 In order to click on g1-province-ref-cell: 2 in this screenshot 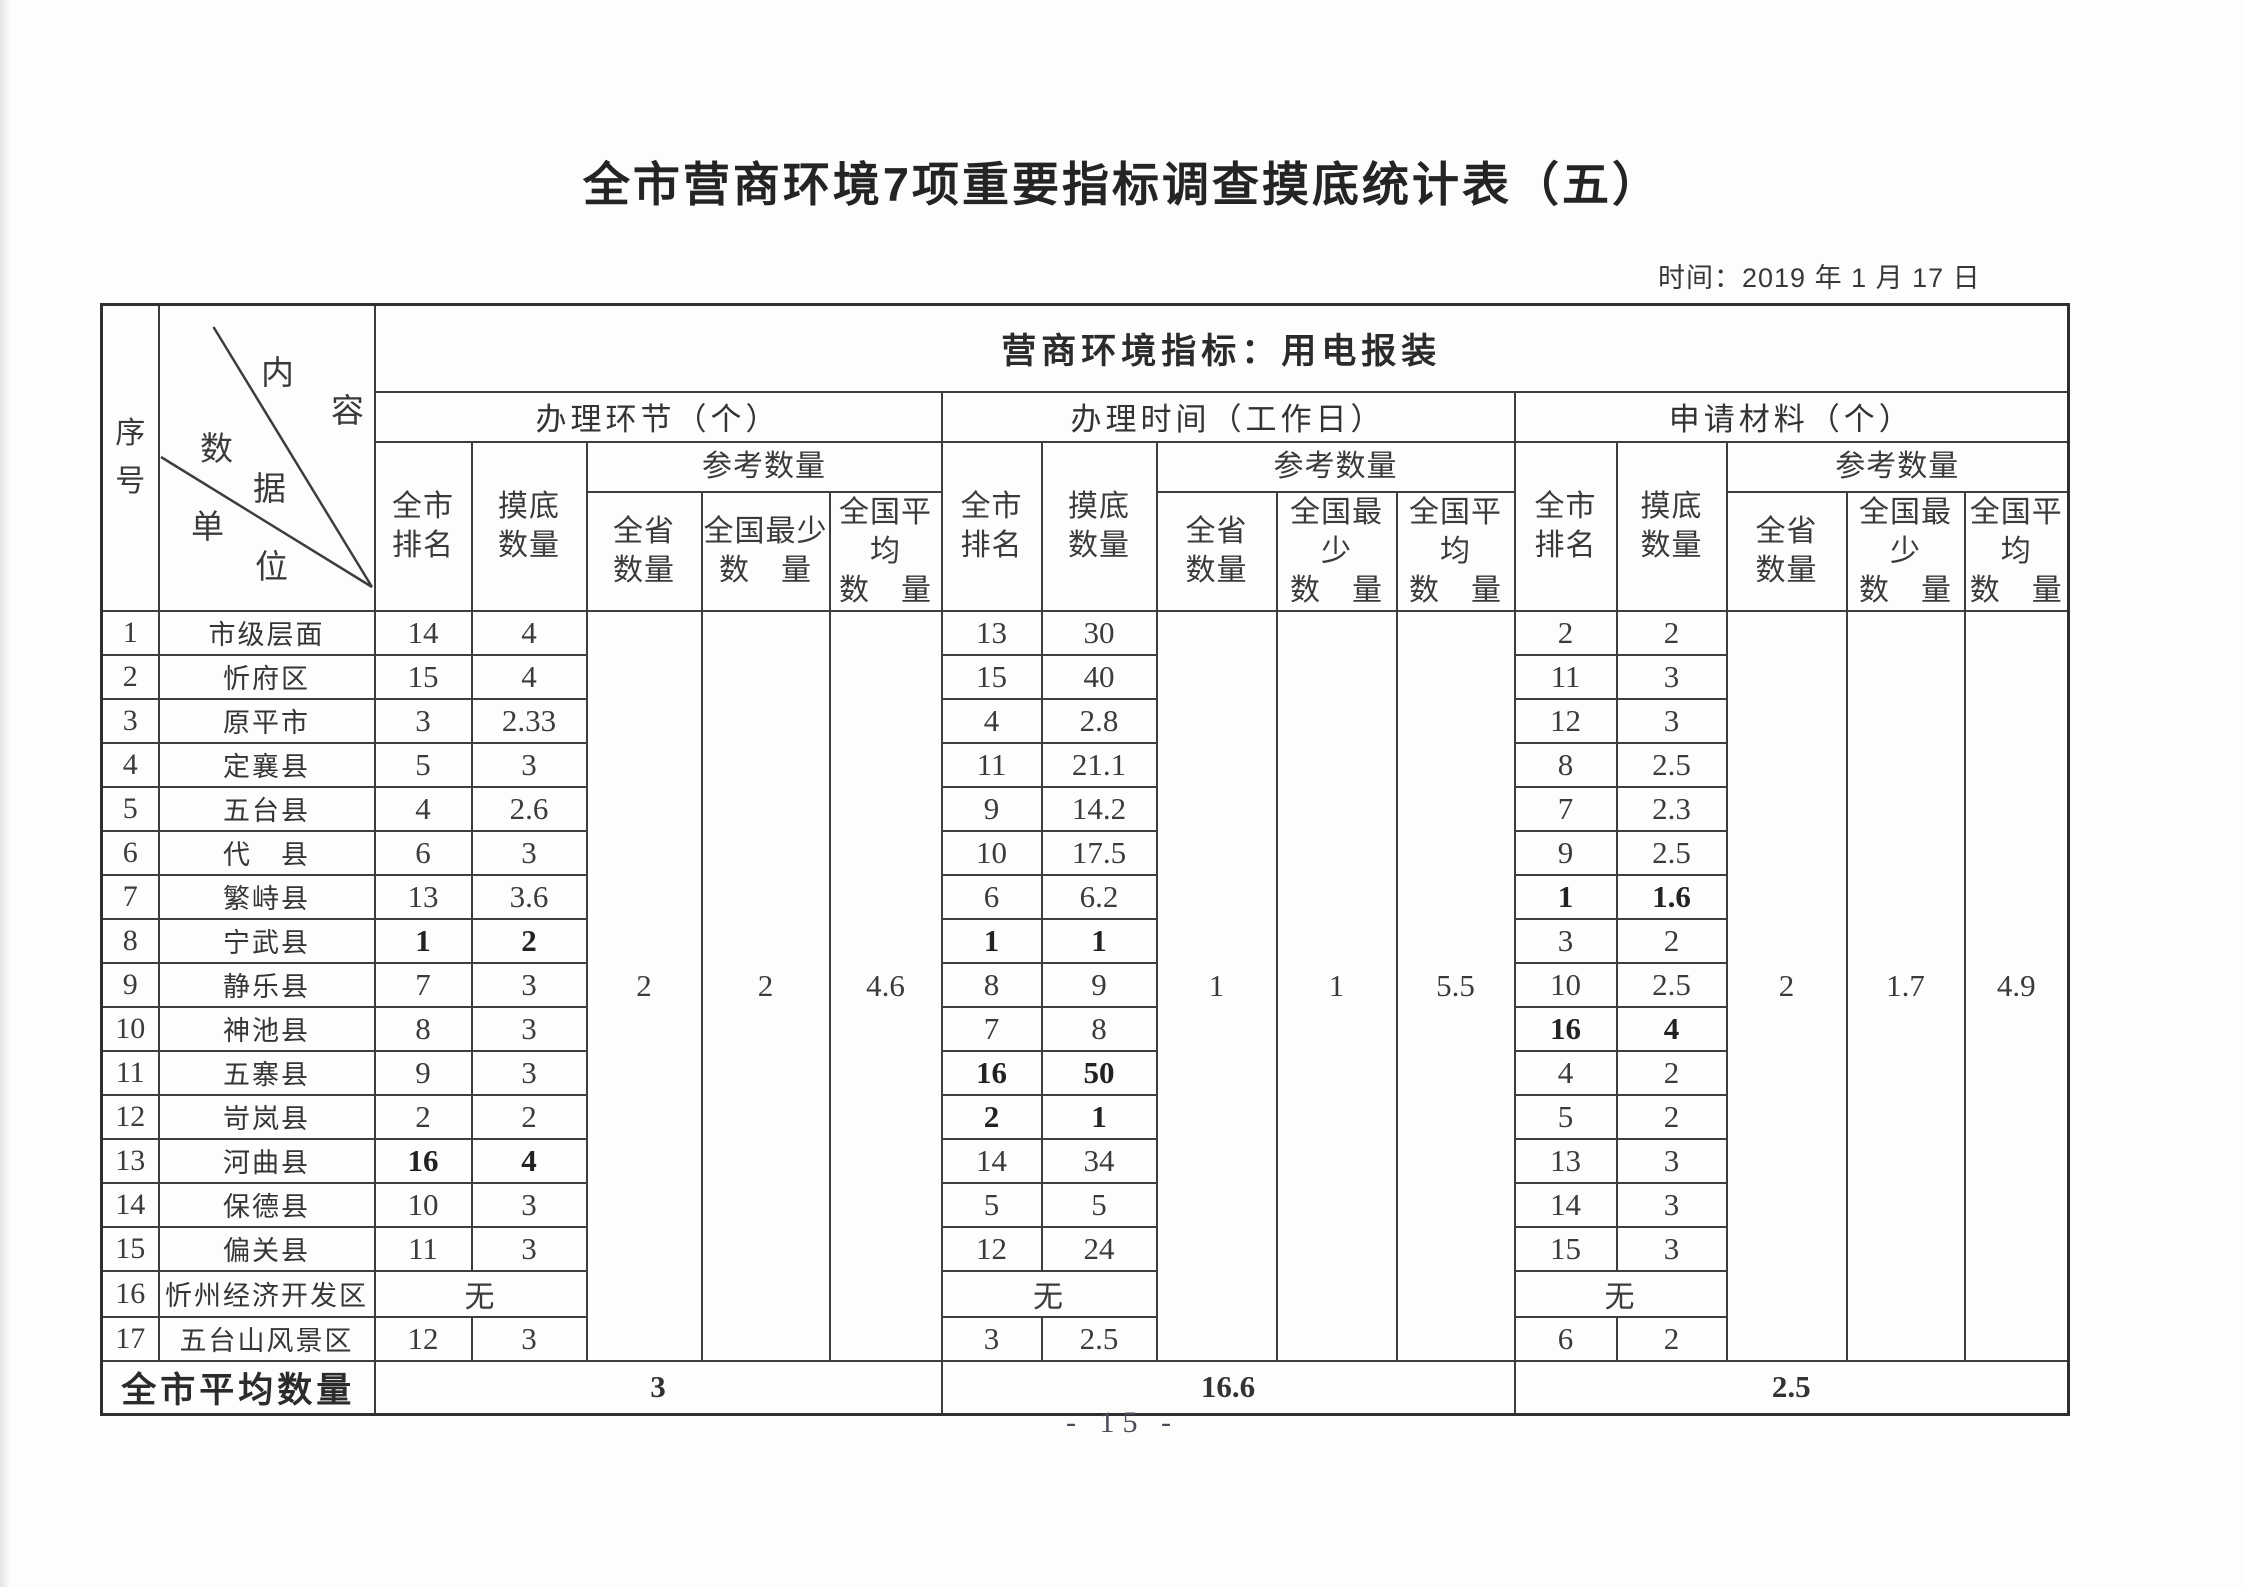, I will do `click(644, 985)`.